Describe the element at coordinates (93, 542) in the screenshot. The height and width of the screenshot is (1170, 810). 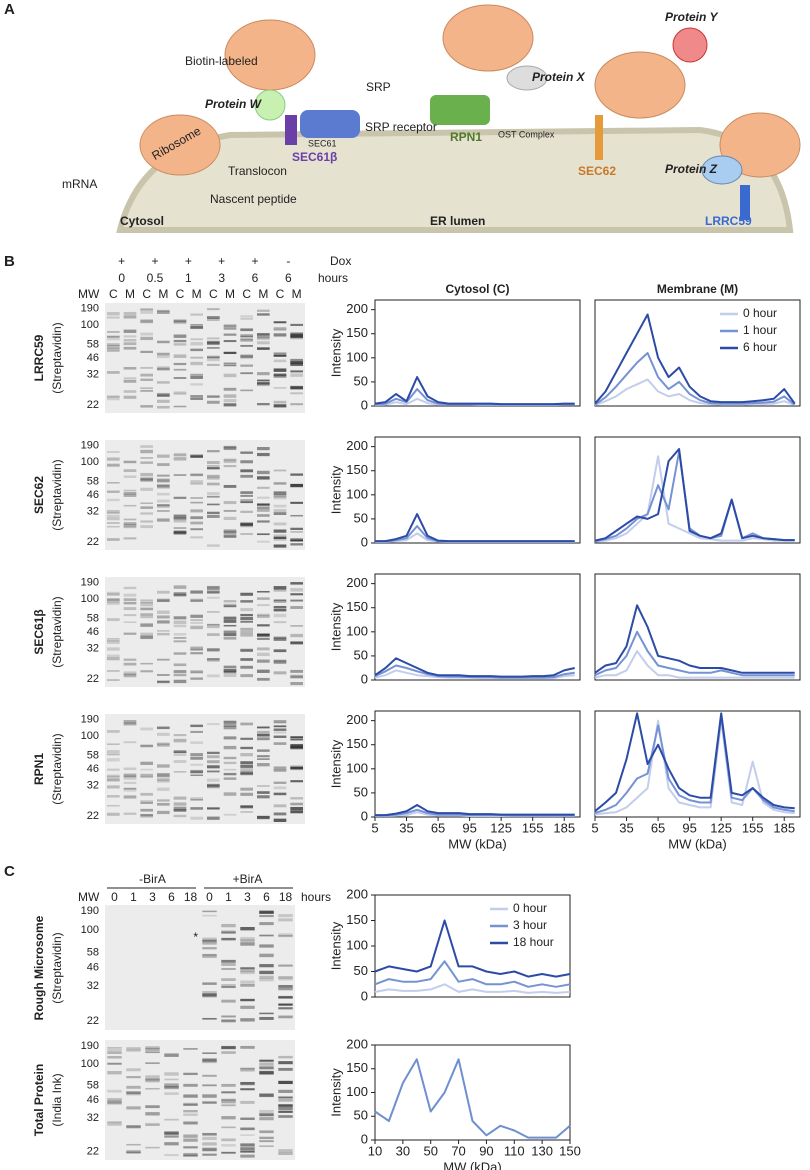
I see `mw-marker: 22` at that location.